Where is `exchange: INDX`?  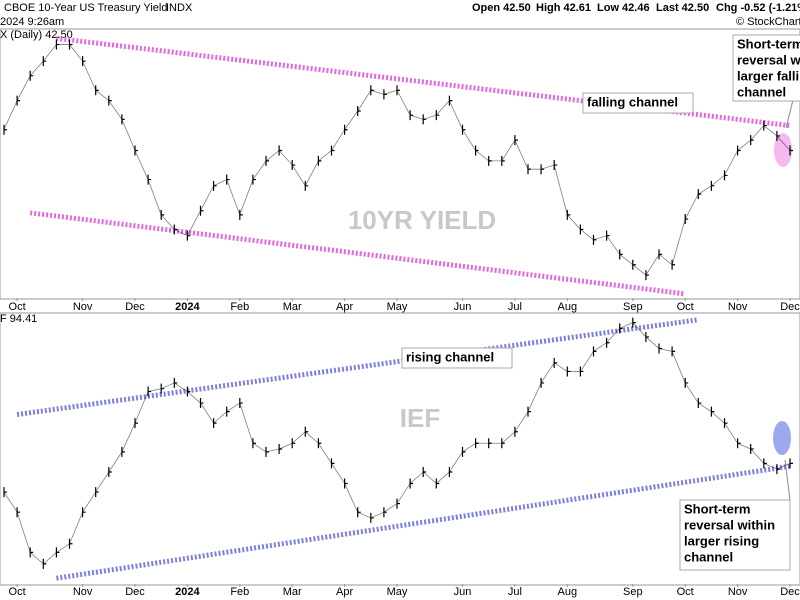
exchange: INDX is located at coordinates (179, 8).